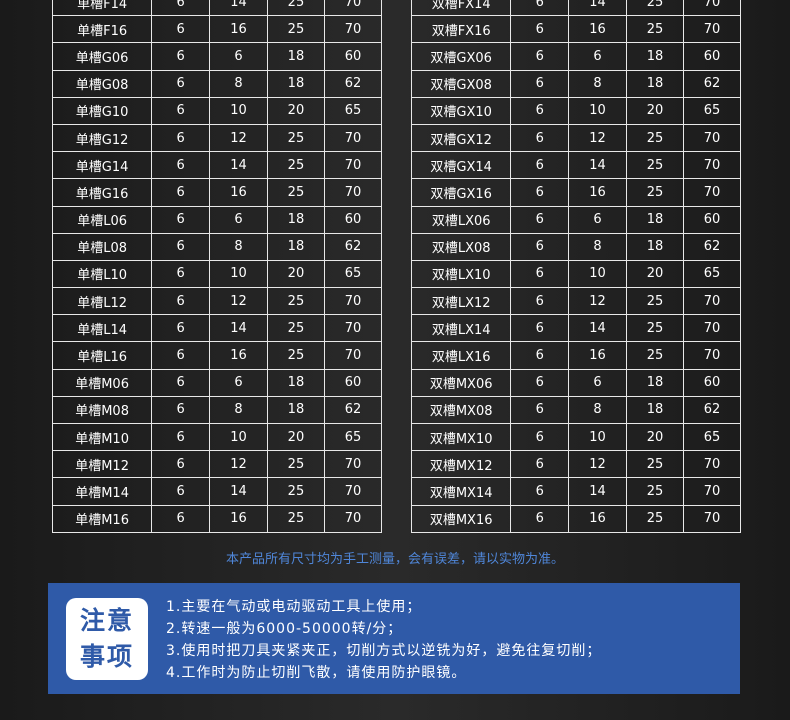 This screenshot has height=720, width=790. I want to click on model-cell: 双槽LX08, so click(461, 246).